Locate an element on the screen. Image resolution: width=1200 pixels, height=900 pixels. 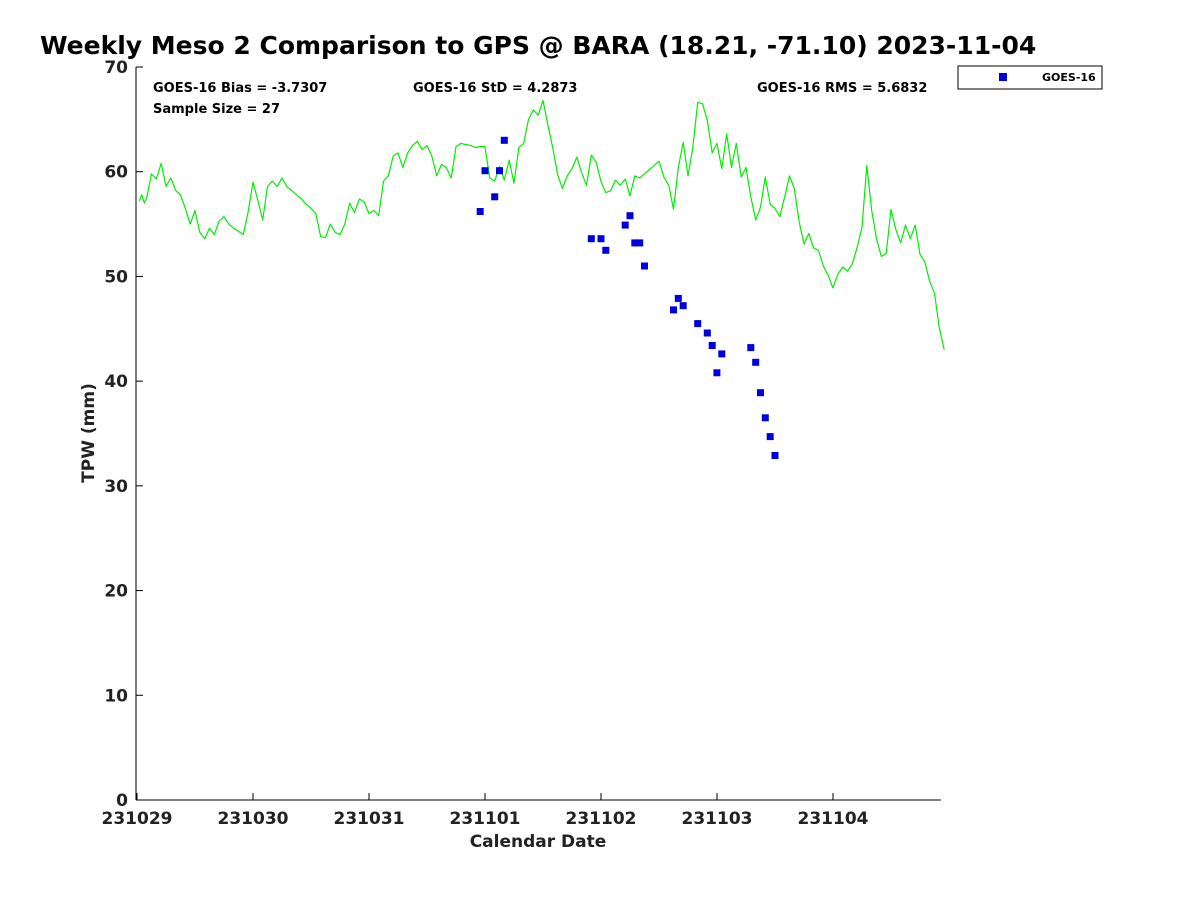
x-tick-label: 231029 is located at coordinates (137, 819).